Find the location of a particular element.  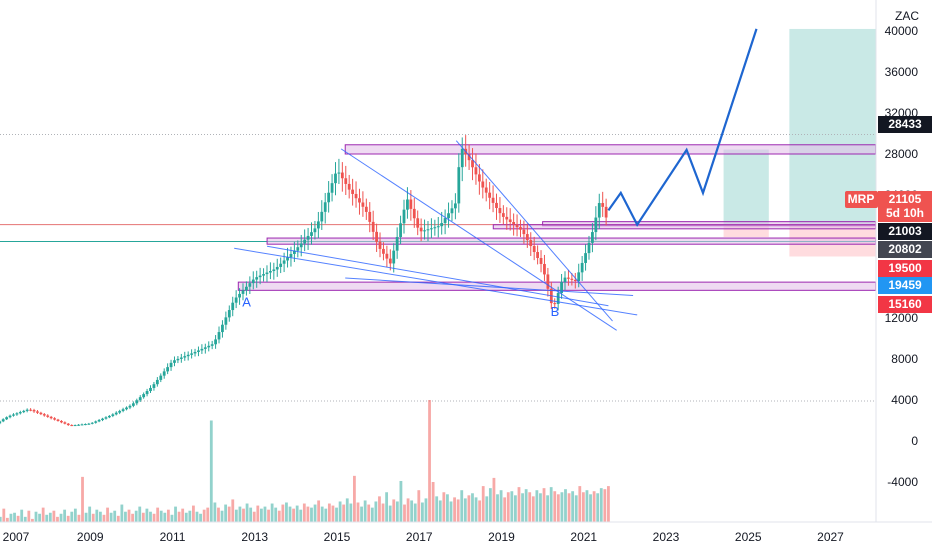

x-tick-label: 2019 is located at coordinates (501, 537).